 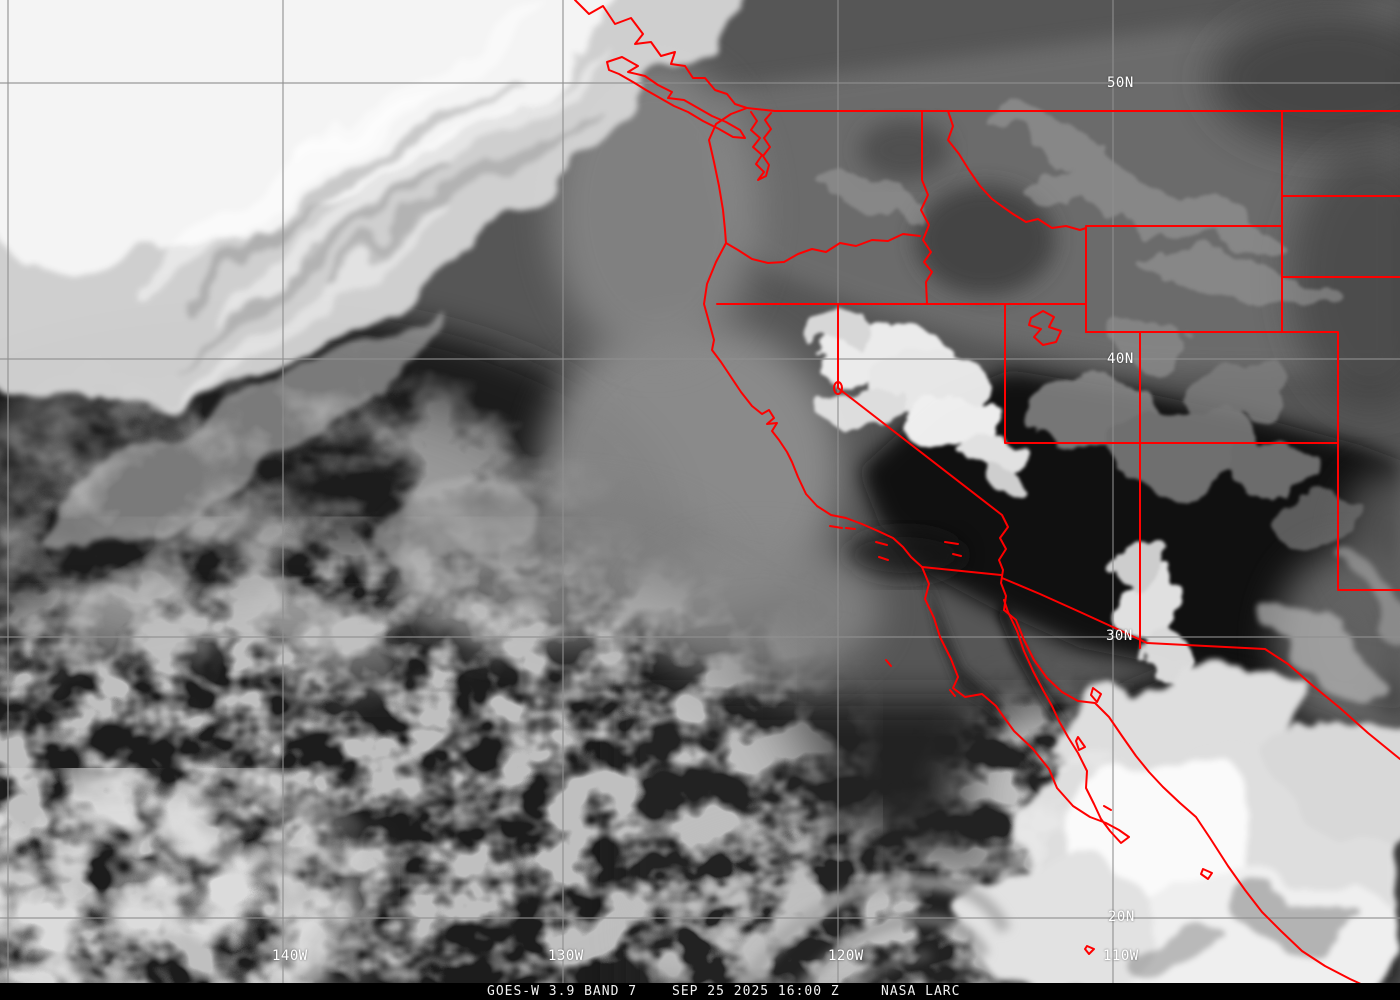 I want to click on caption-instrument: GOES-W 3.9 BAND 7, so click(x=562, y=991).